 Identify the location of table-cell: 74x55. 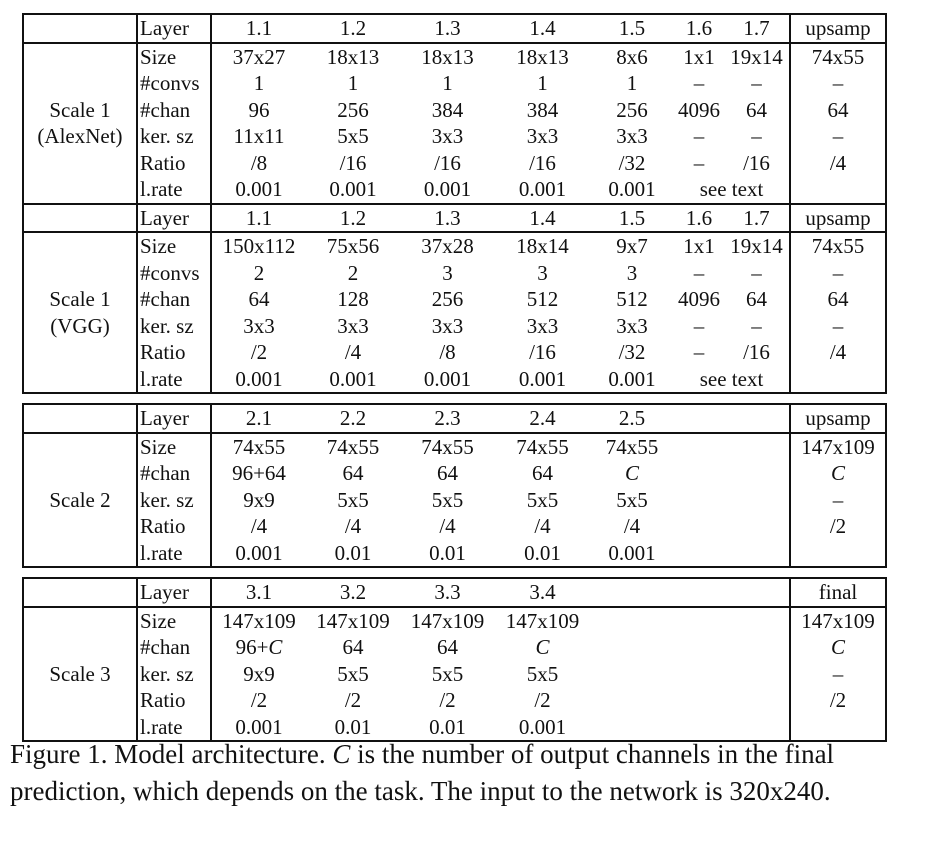
(632, 446).